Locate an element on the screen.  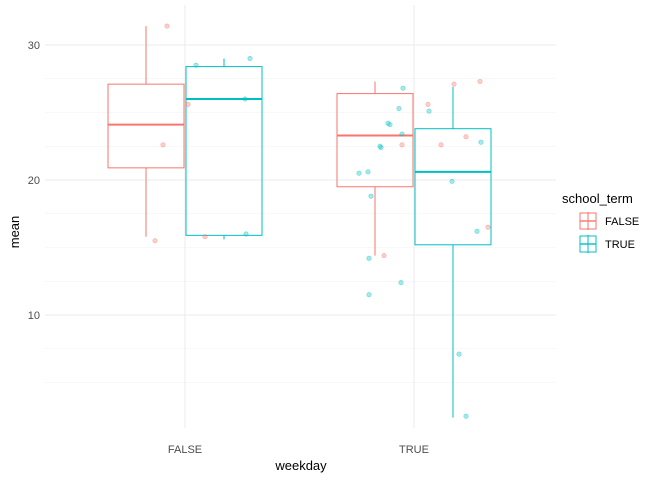
box-true-false is located at coordinates (224, 149).